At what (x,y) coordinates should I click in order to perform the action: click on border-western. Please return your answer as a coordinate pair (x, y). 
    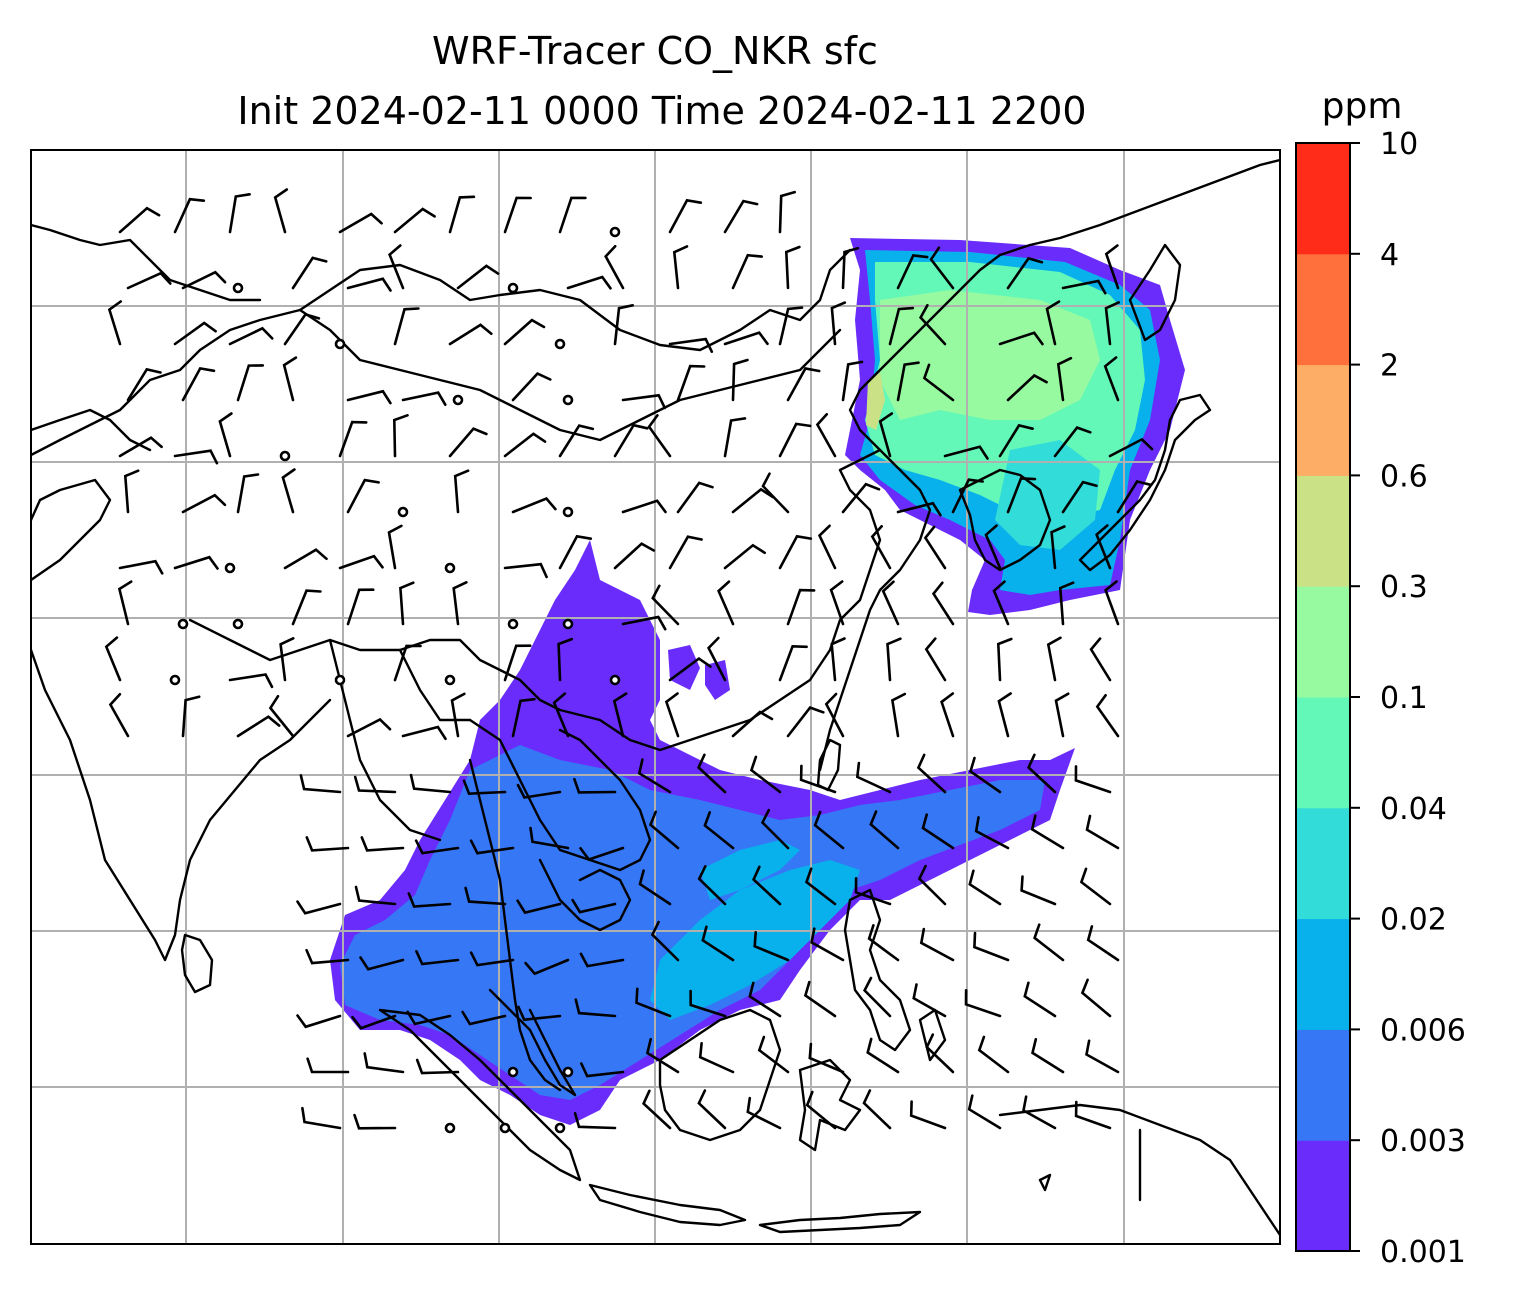
    Looking at the image, I should click on (146, 337).